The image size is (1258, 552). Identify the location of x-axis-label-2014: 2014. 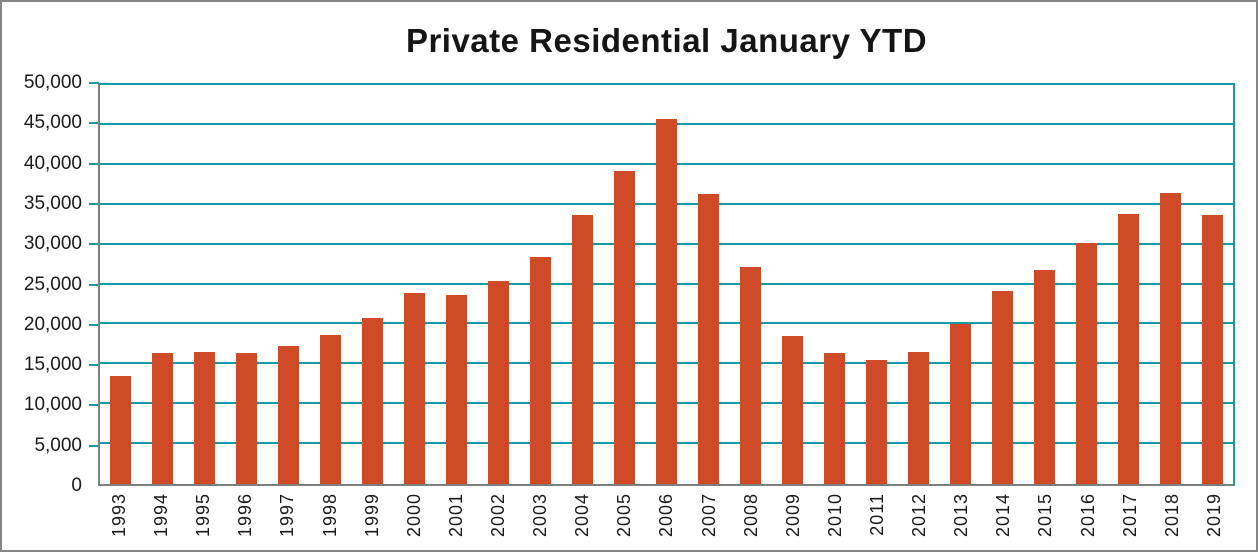
(1003, 515).